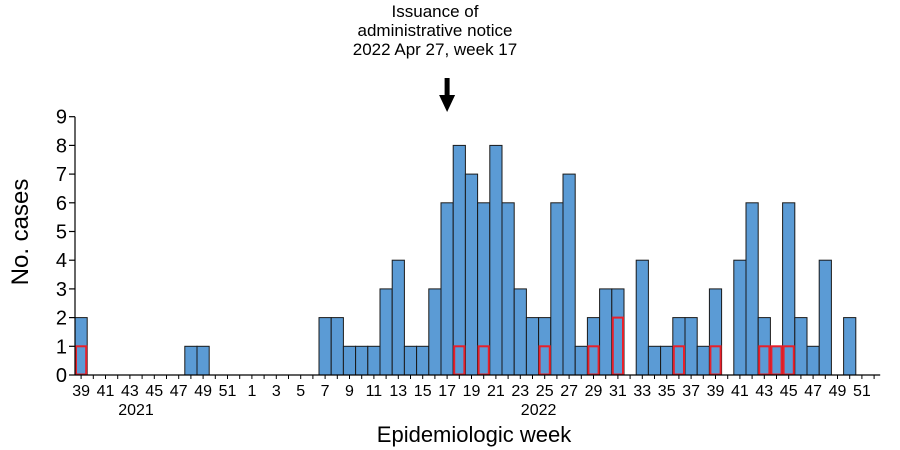 Image resolution: width=900 pixels, height=450 pixels. I want to click on annotation-line-1: Issuance of, so click(435, 11).